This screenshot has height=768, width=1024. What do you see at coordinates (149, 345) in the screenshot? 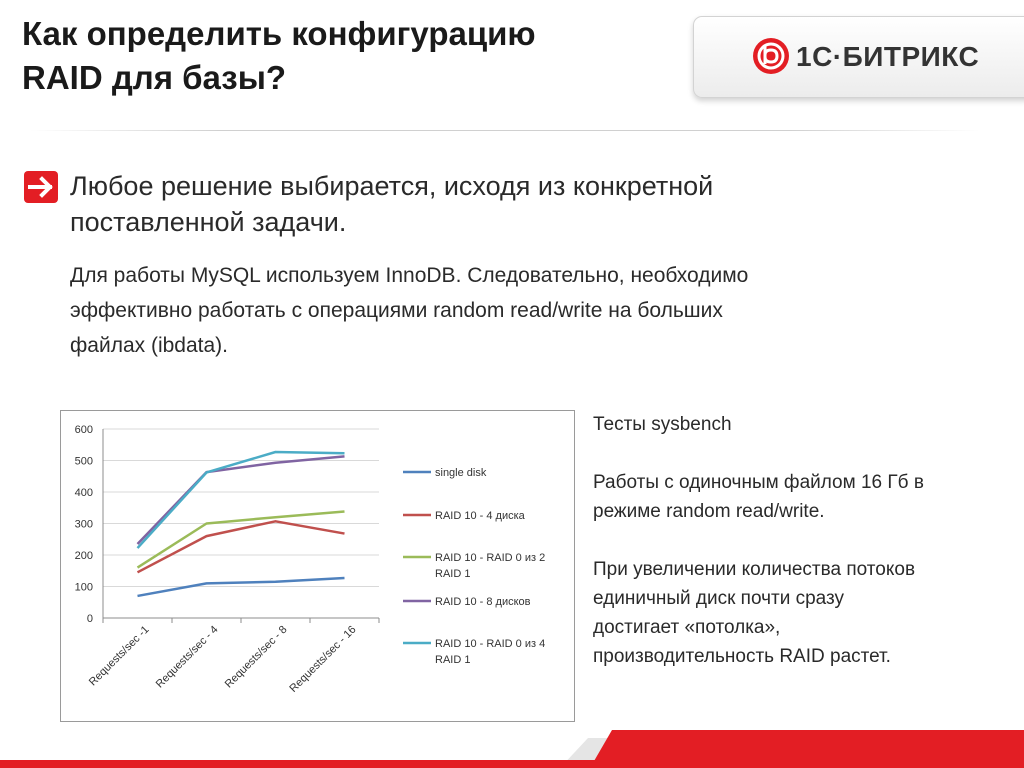
I see `body-line-3: файлах (ibdata).` at bounding box center [149, 345].